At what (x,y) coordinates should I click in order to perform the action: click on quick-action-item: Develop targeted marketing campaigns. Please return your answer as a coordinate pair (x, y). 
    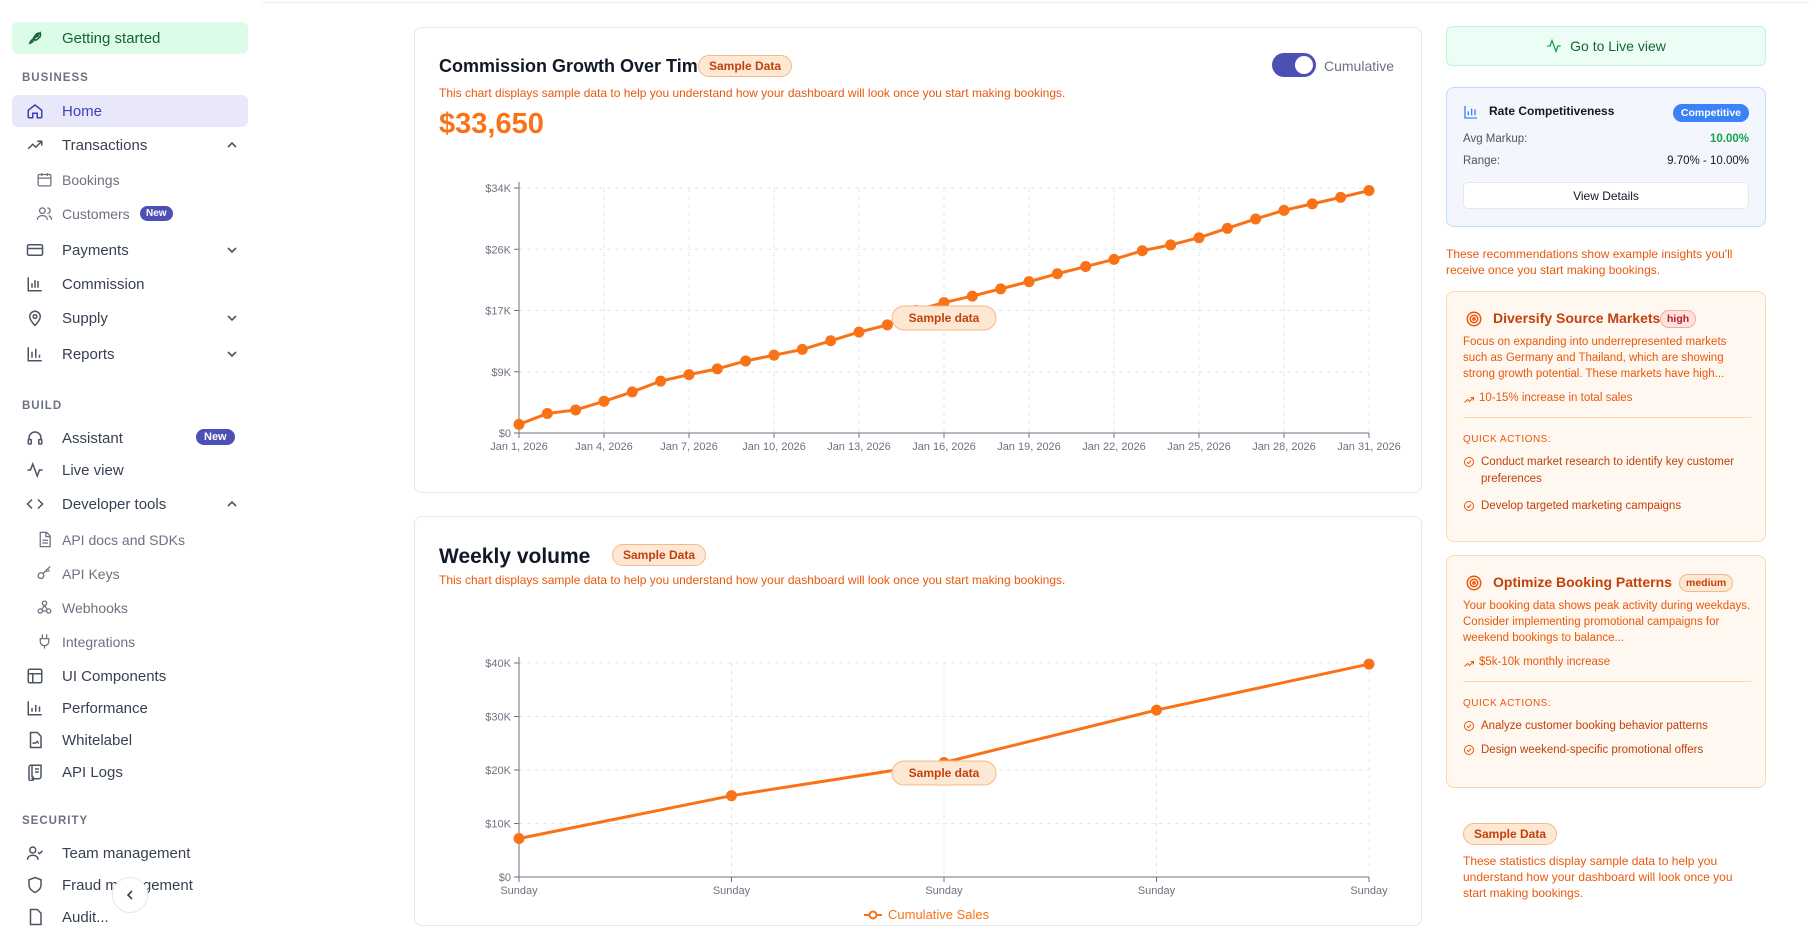
    Looking at the image, I should click on (1608, 506).